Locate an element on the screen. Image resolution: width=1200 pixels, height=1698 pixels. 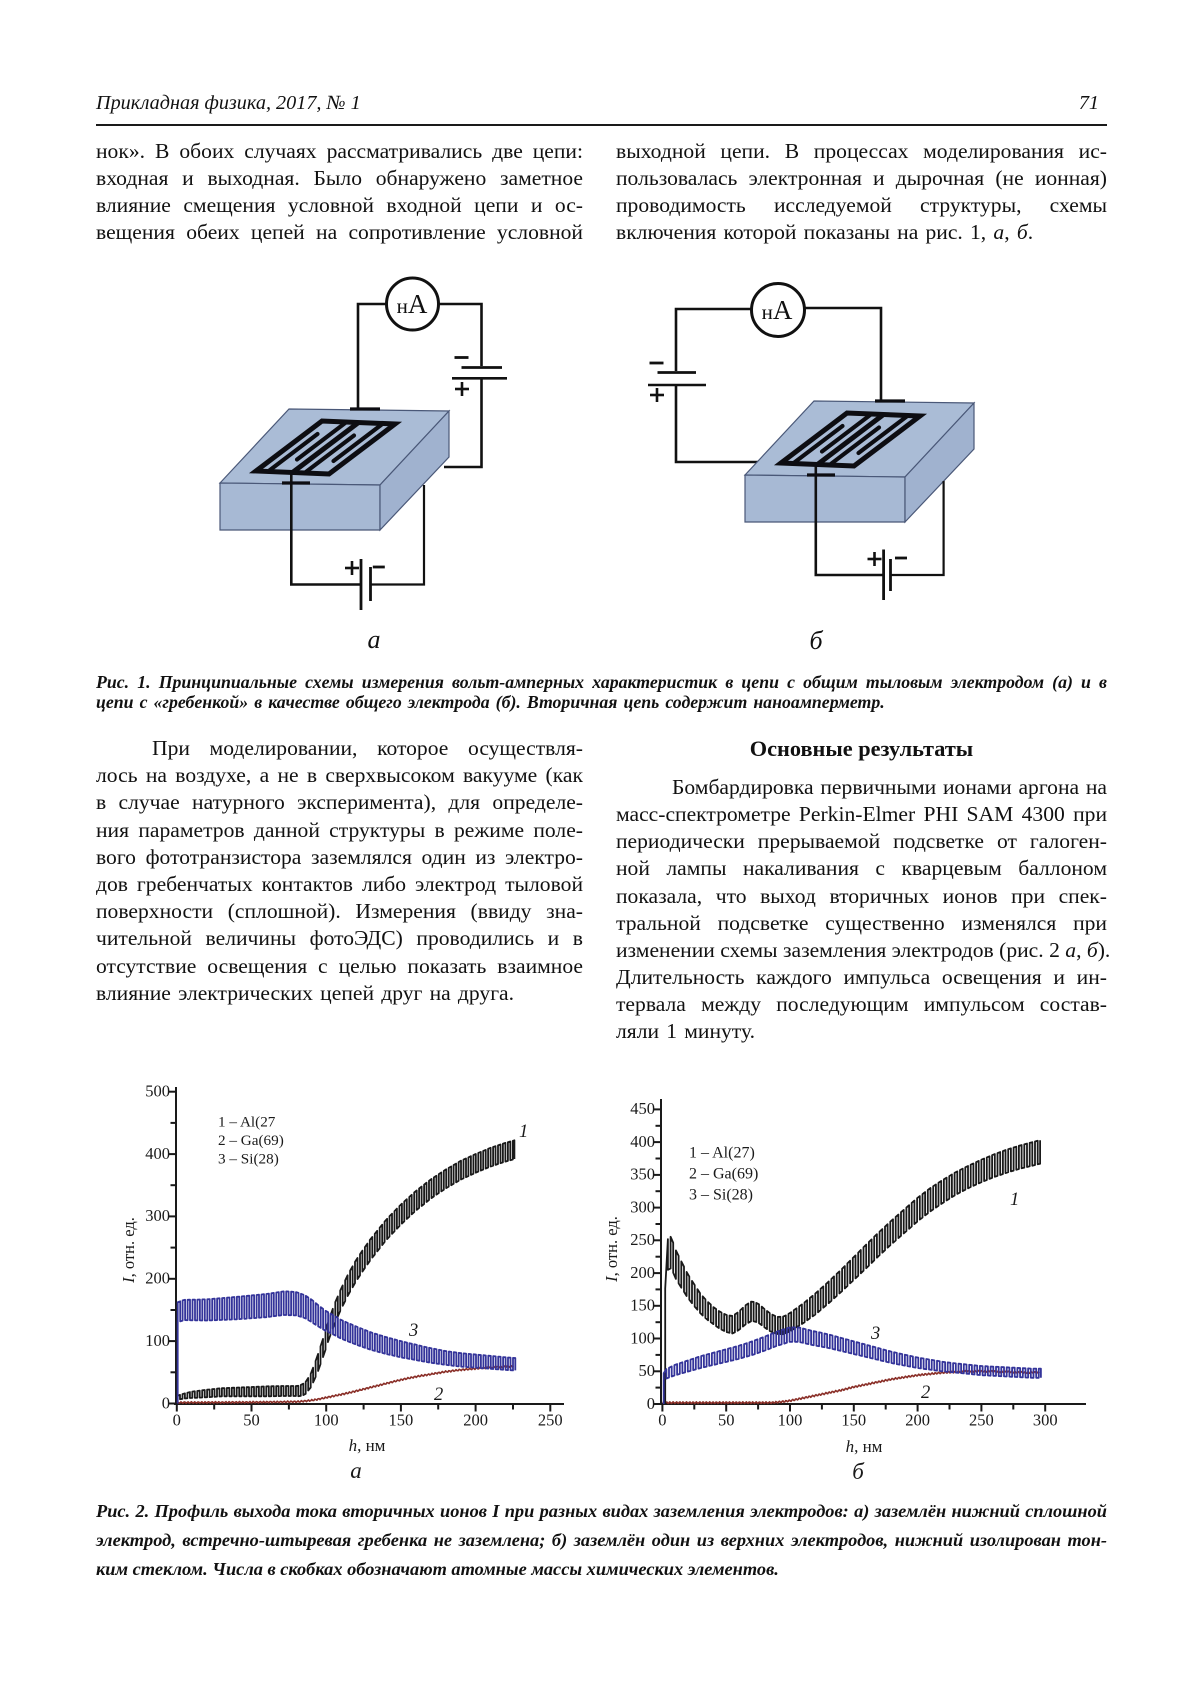
svg-text: 1 – Al(27 is located at coordinates (247, 1122).